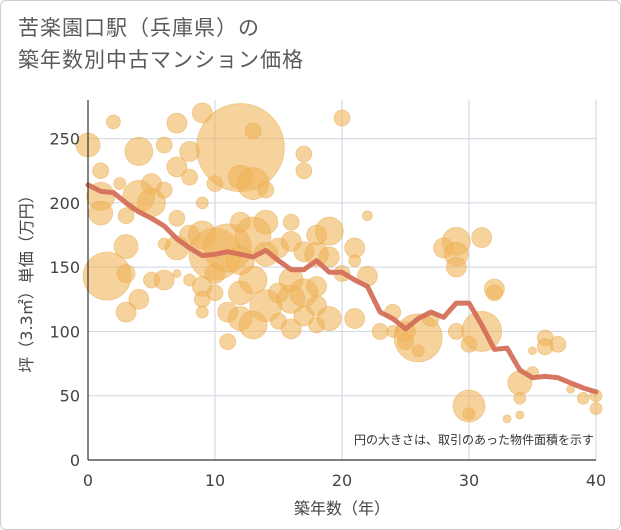  I want to click on y-tick-label: 0, so click(75, 460).